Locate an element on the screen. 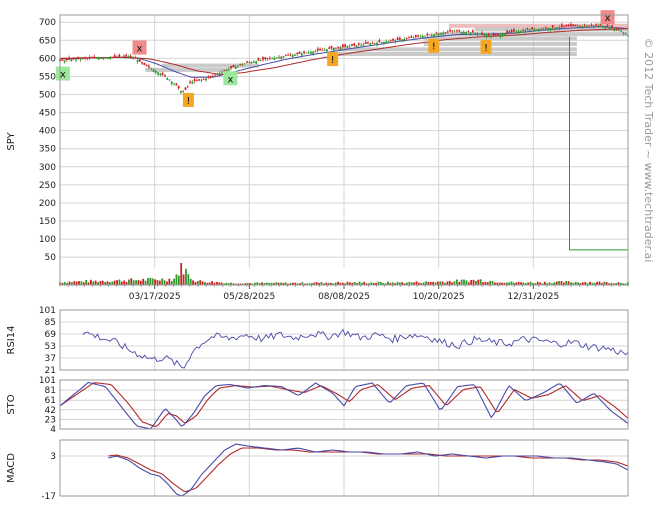  support-resistance-band is located at coordinates (538, 25).